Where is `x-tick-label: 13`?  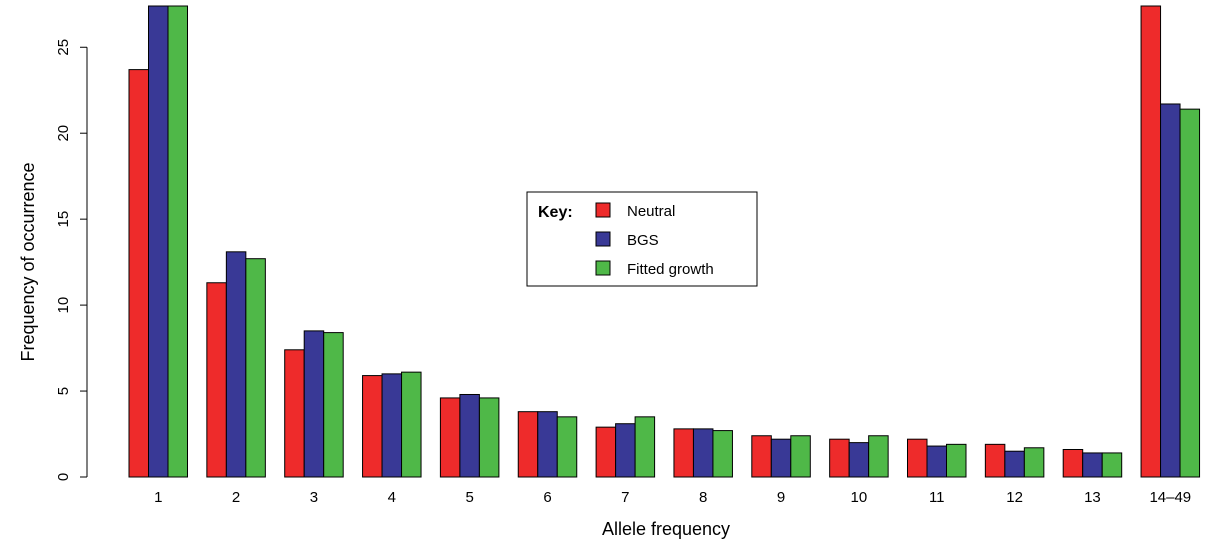 x-tick-label: 13 is located at coordinates (1092, 497).